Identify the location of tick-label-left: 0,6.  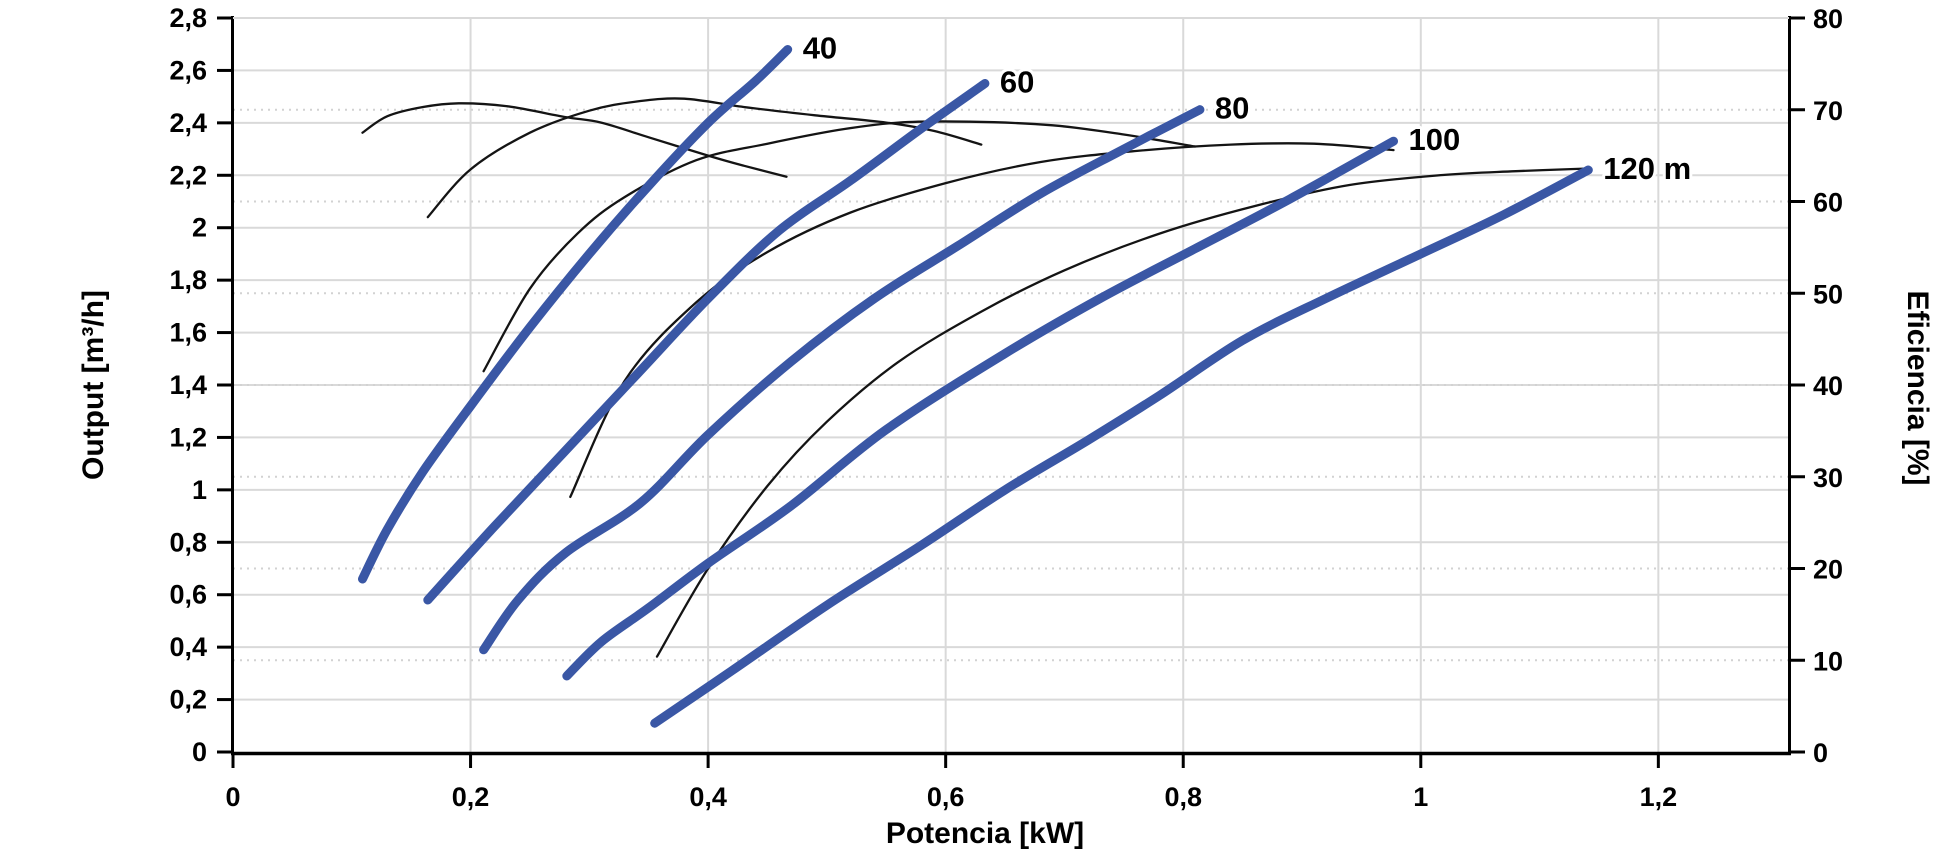
(188, 595).